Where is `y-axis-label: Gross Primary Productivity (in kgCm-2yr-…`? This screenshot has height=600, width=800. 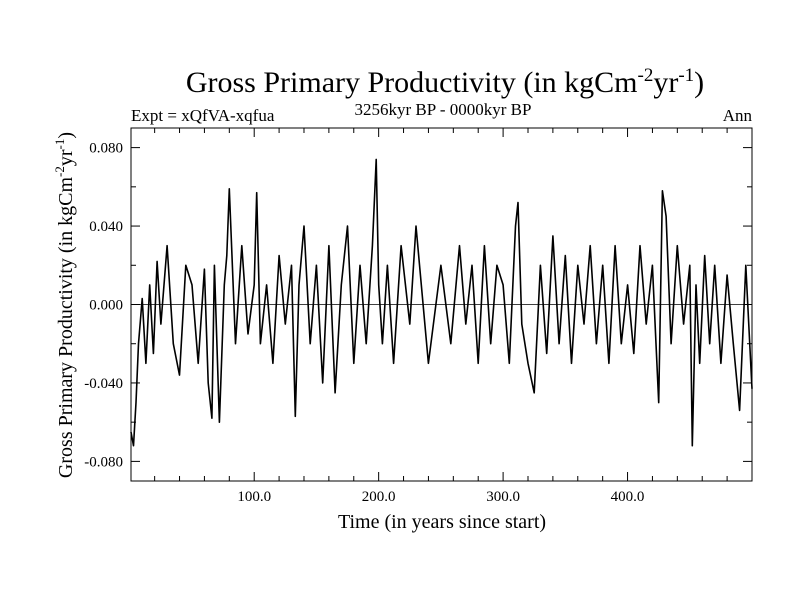 y-axis-label: Gross Primary Productivity (in kgCm-2yr-… is located at coordinates (64, 305).